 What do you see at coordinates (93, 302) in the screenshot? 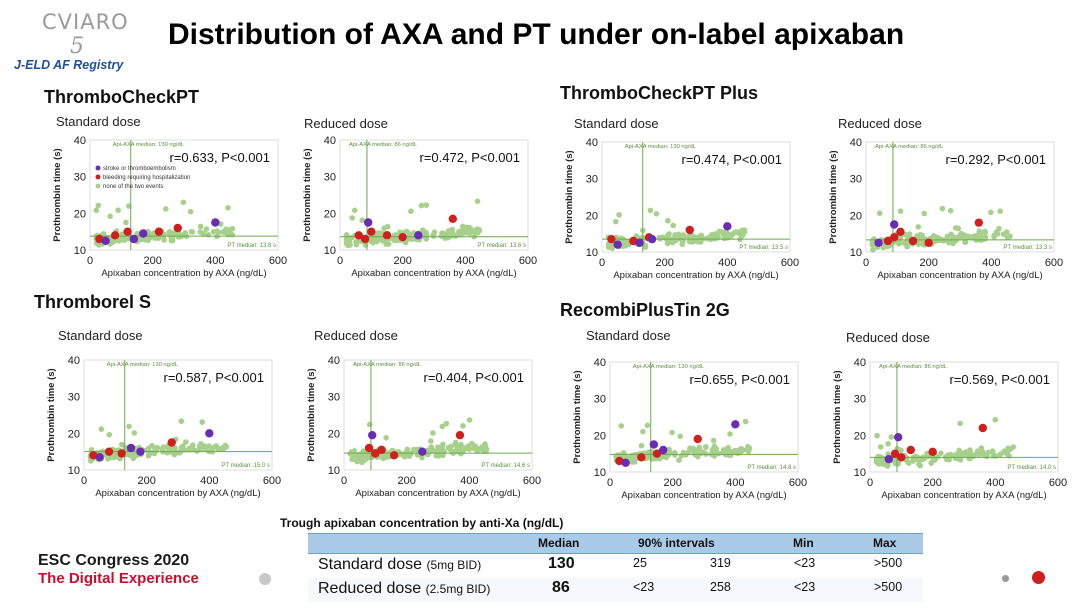
I see `method-title-thromborel-s: Thromborel S` at bounding box center [93, 302].